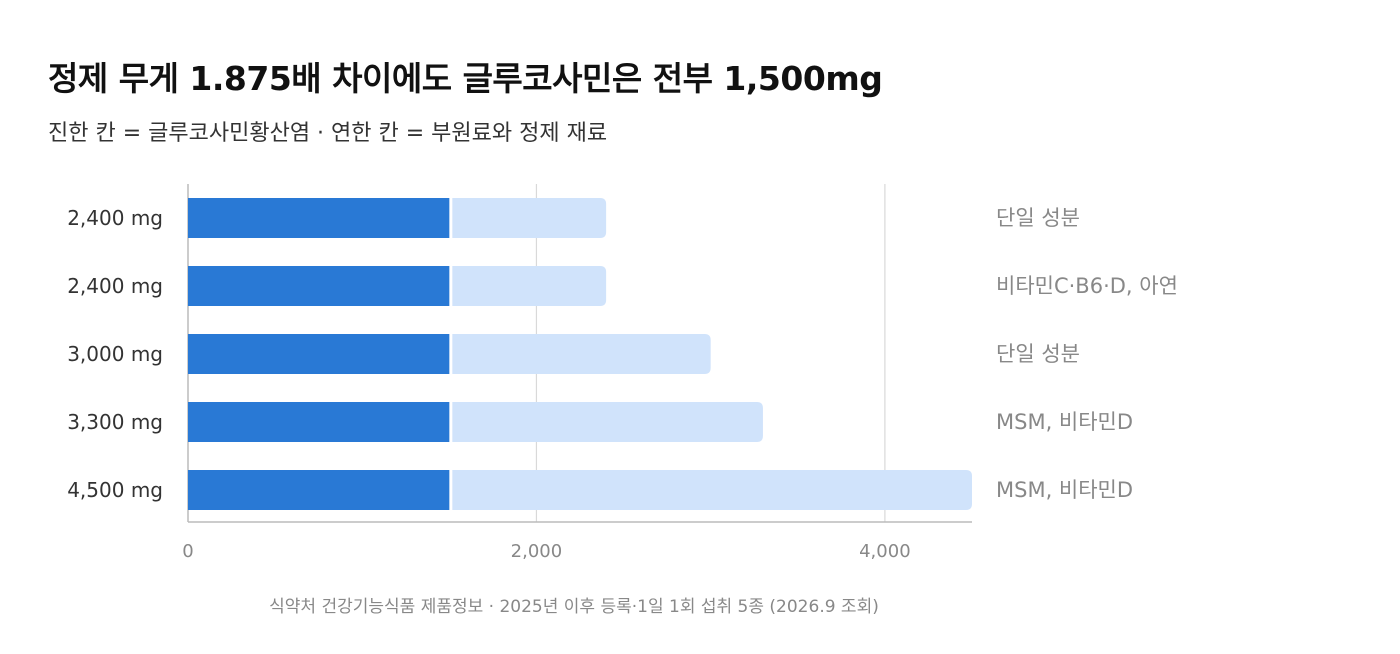 The width and height of the screenshot is (1400, 654). What do you see at coordinates (1087, 286) in the screenshot?
I see `bar-annotation: 비타민C·B6·D, 아연` at bounding box center [1087, 286].